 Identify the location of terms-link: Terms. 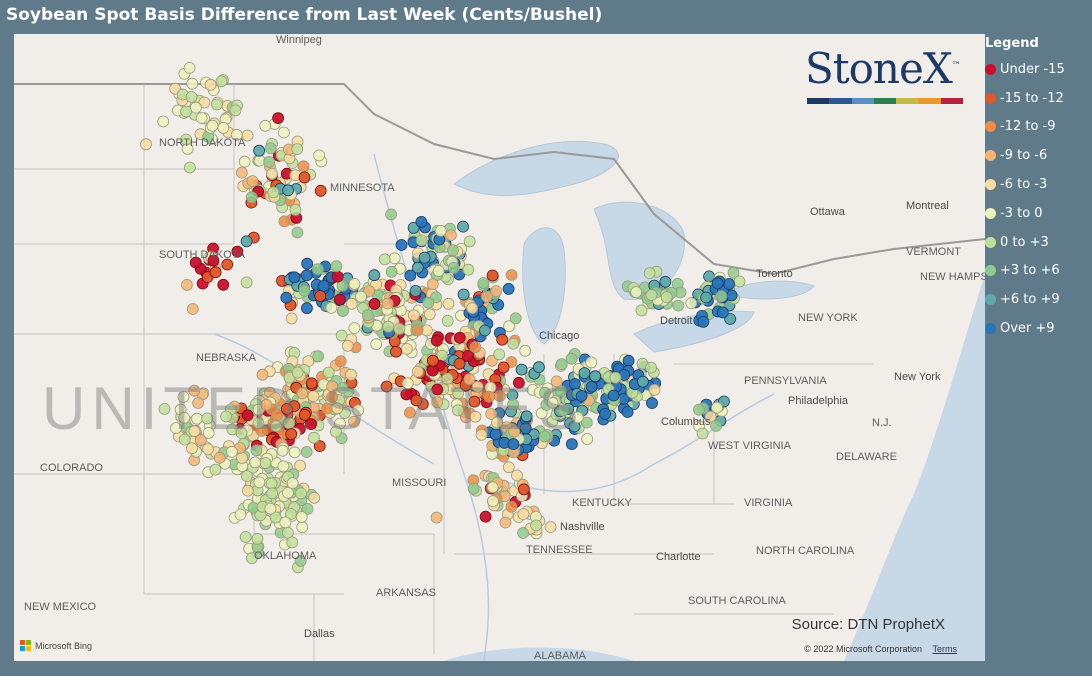
(945, 649).